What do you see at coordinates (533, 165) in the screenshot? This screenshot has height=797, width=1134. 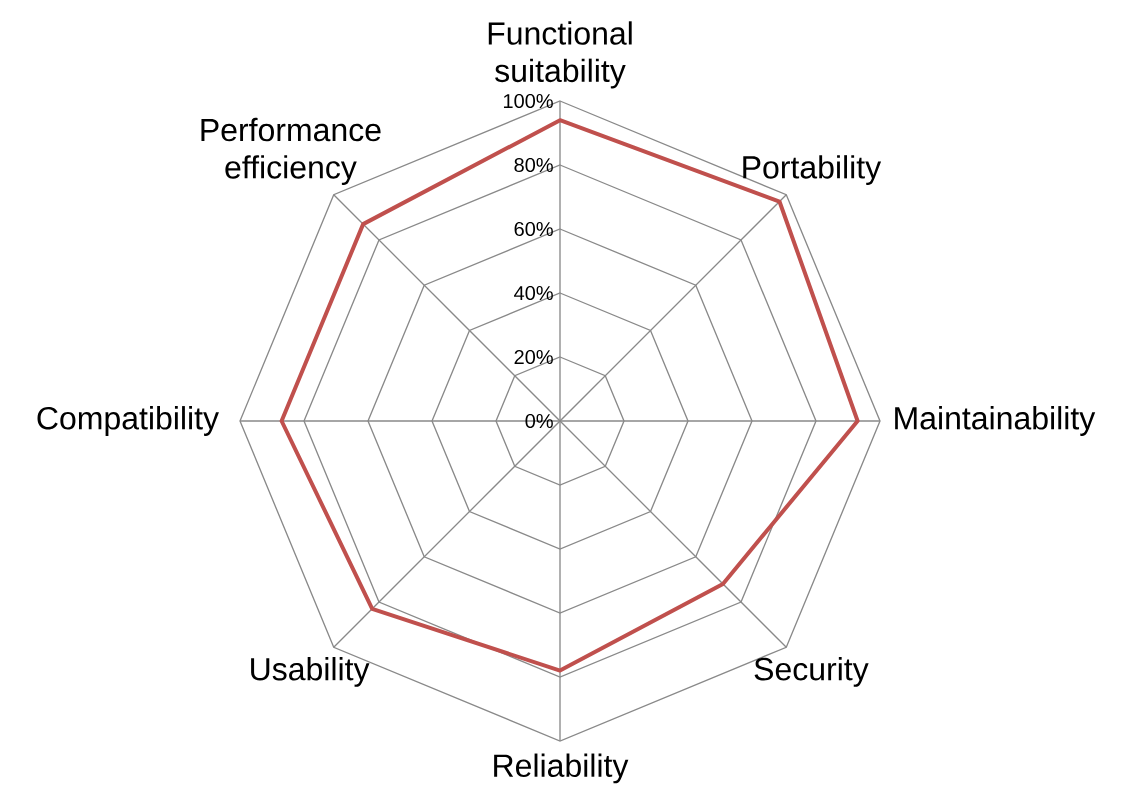 I see `y-tick-label: 80%` at bounding box center [533, 165].